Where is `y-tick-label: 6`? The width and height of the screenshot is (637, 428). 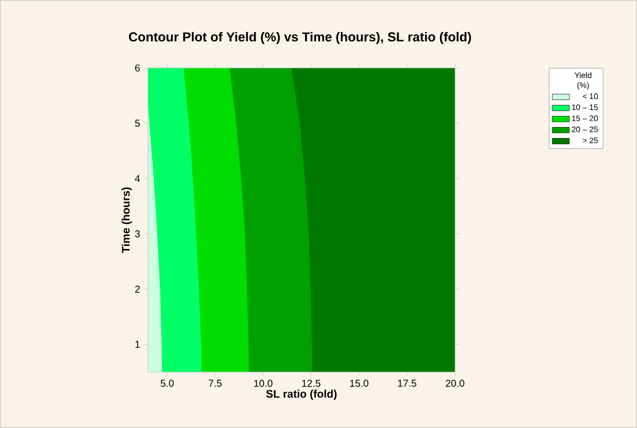 y-tick-label: 6 is located at coordinates (137, 68).